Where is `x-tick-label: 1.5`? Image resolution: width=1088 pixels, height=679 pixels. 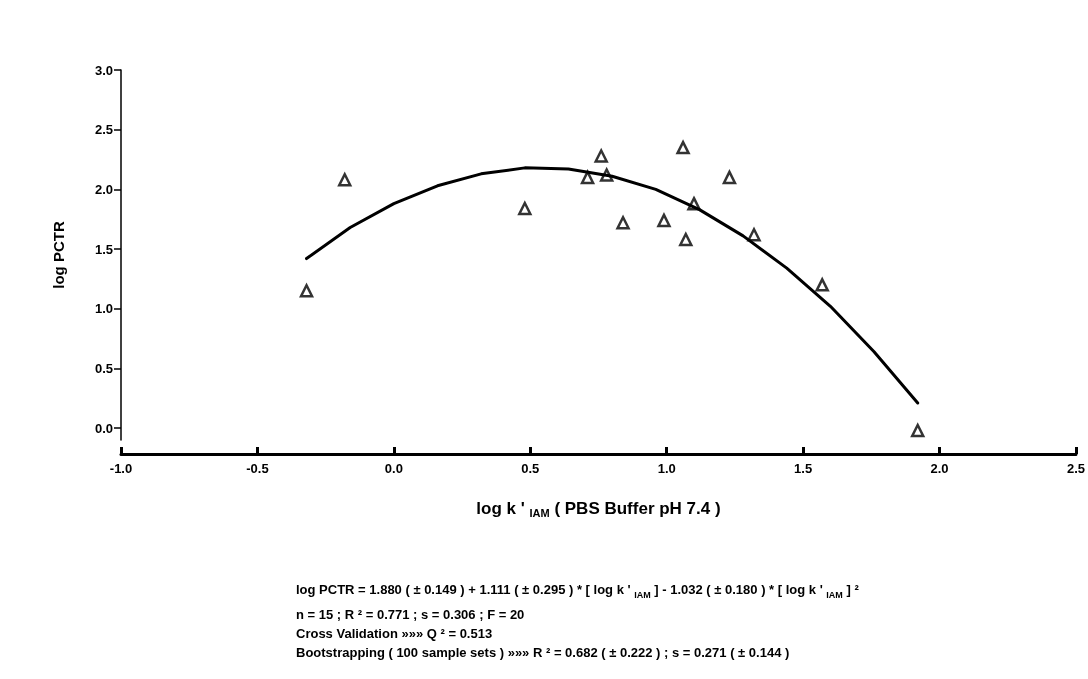
x-tick-label: 1.5 is located at coordinates (803, 468).